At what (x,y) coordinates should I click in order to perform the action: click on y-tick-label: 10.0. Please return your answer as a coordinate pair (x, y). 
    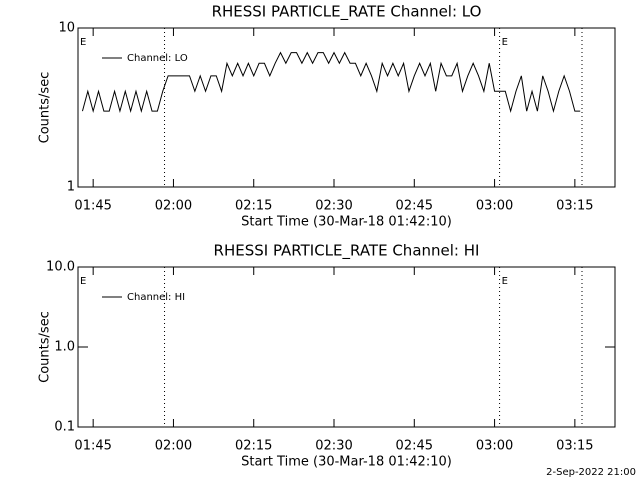
    Looking at the image, I should click on (60, 267).